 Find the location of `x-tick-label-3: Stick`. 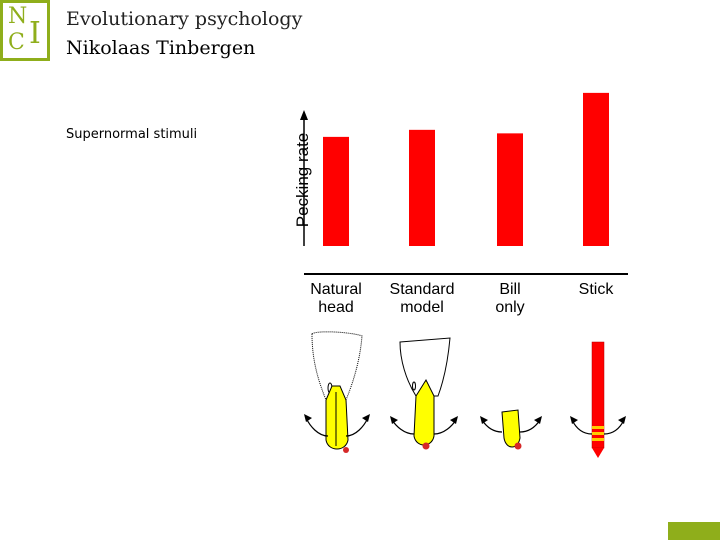

x-tick-label-3: Stick is located at coordinates (597, 289).